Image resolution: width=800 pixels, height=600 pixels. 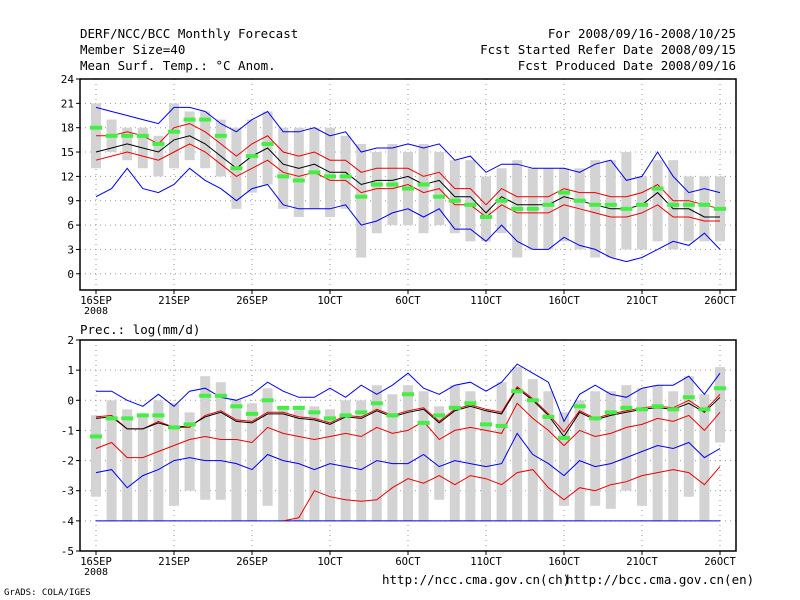 I want to click on y-tick-label: -3, so click(x=67, y=491).